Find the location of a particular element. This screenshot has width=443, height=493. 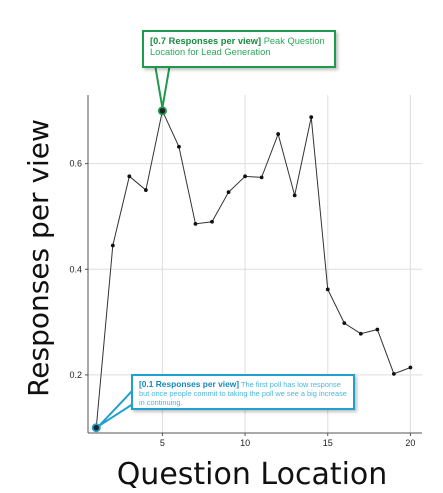

callout-pointers is located at coordinates (134, 246).